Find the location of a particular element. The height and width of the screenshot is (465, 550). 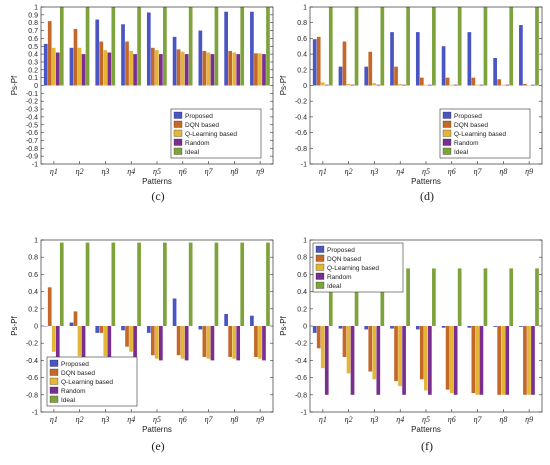

panel-label: (c) is located at coordinates (157, 196).